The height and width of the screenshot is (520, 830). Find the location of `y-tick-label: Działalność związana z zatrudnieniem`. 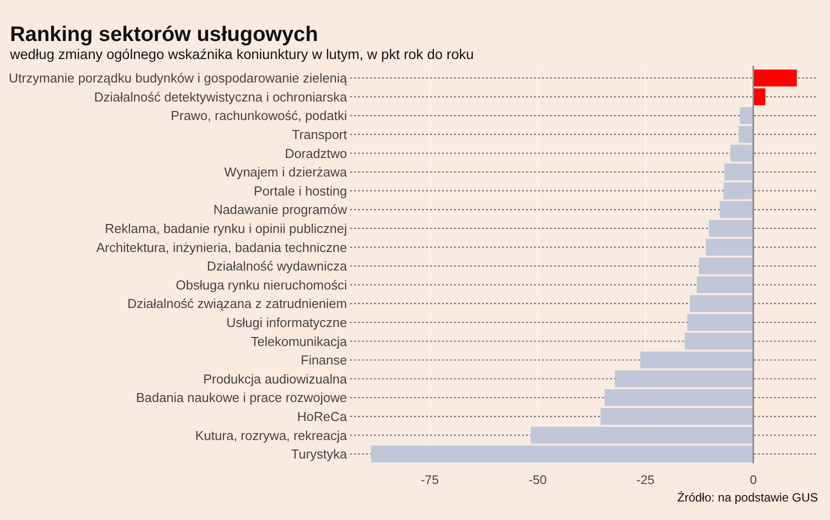

y-tick-label: Działalność związana z zatrudnieniem is located at coordinates (237, 304).